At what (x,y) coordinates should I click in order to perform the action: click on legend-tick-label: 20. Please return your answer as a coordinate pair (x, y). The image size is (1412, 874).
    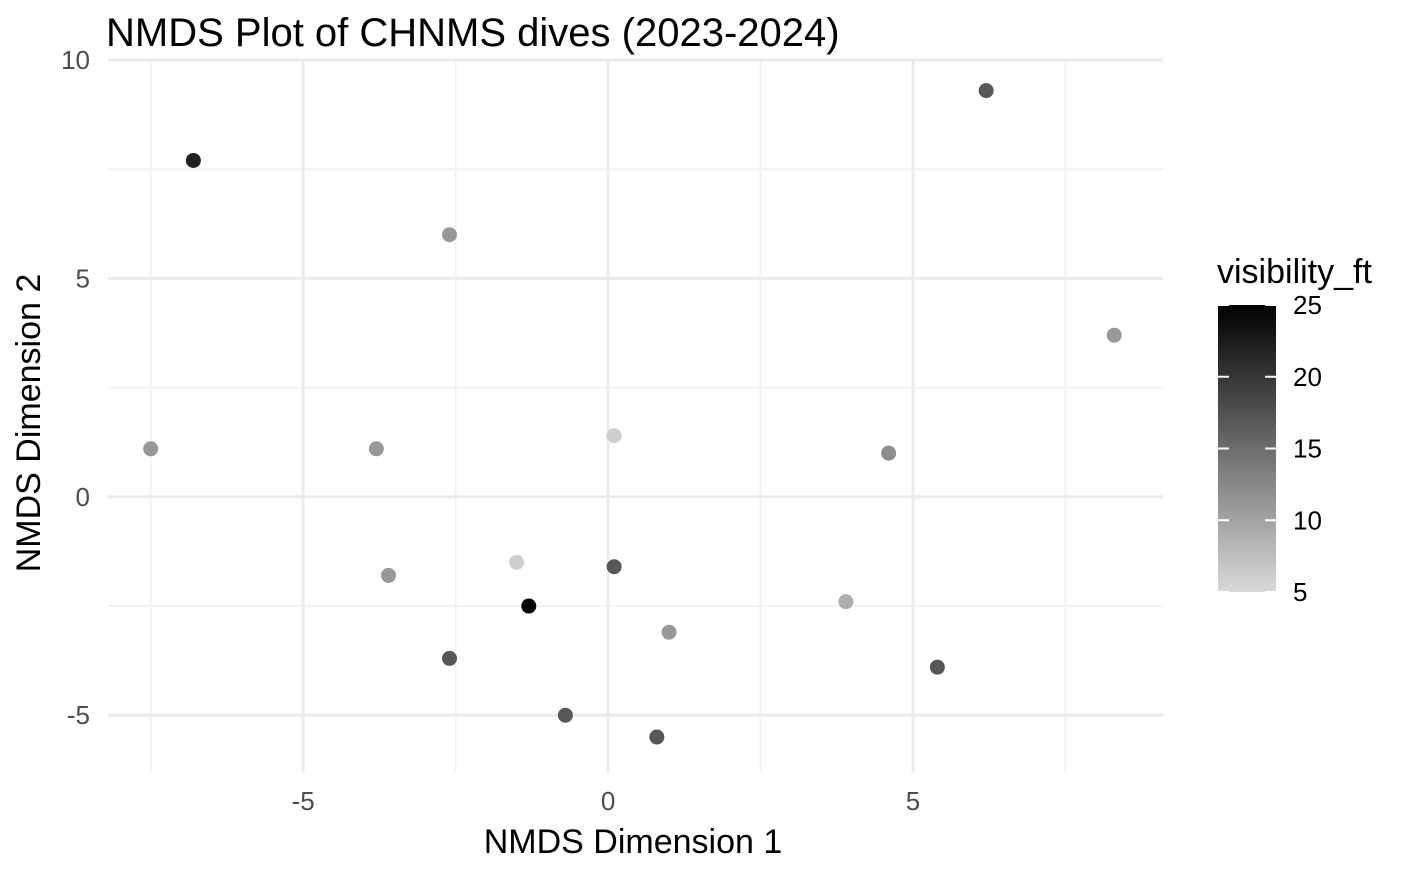
    Looking at the image, I should click on (1307, 377).